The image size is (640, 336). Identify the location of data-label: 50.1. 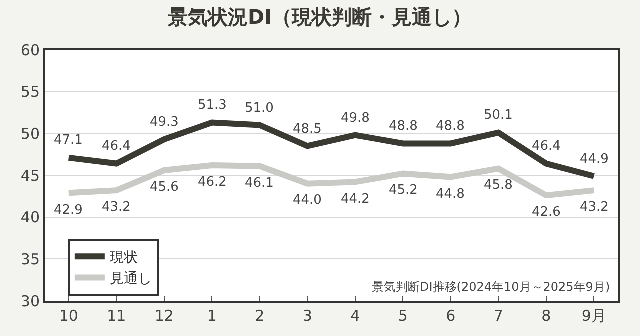
(498, 115).